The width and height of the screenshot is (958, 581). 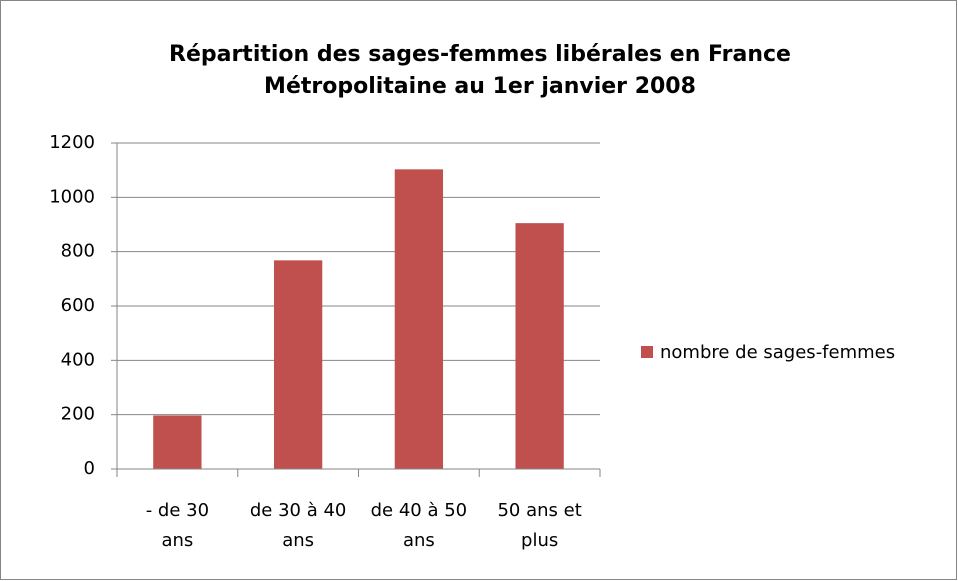 I want to click on x-tick-label: de 30 à 40 ans, so click(x=298, y=525).